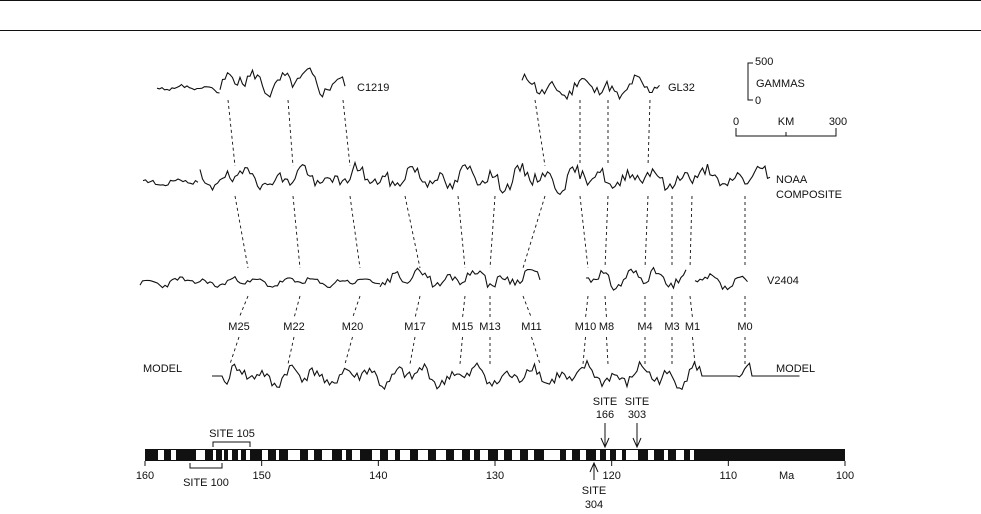  What do you see at coordinates (489, 327) in the screenshot?
I see `label: M13` at bounding box center [489, 327].